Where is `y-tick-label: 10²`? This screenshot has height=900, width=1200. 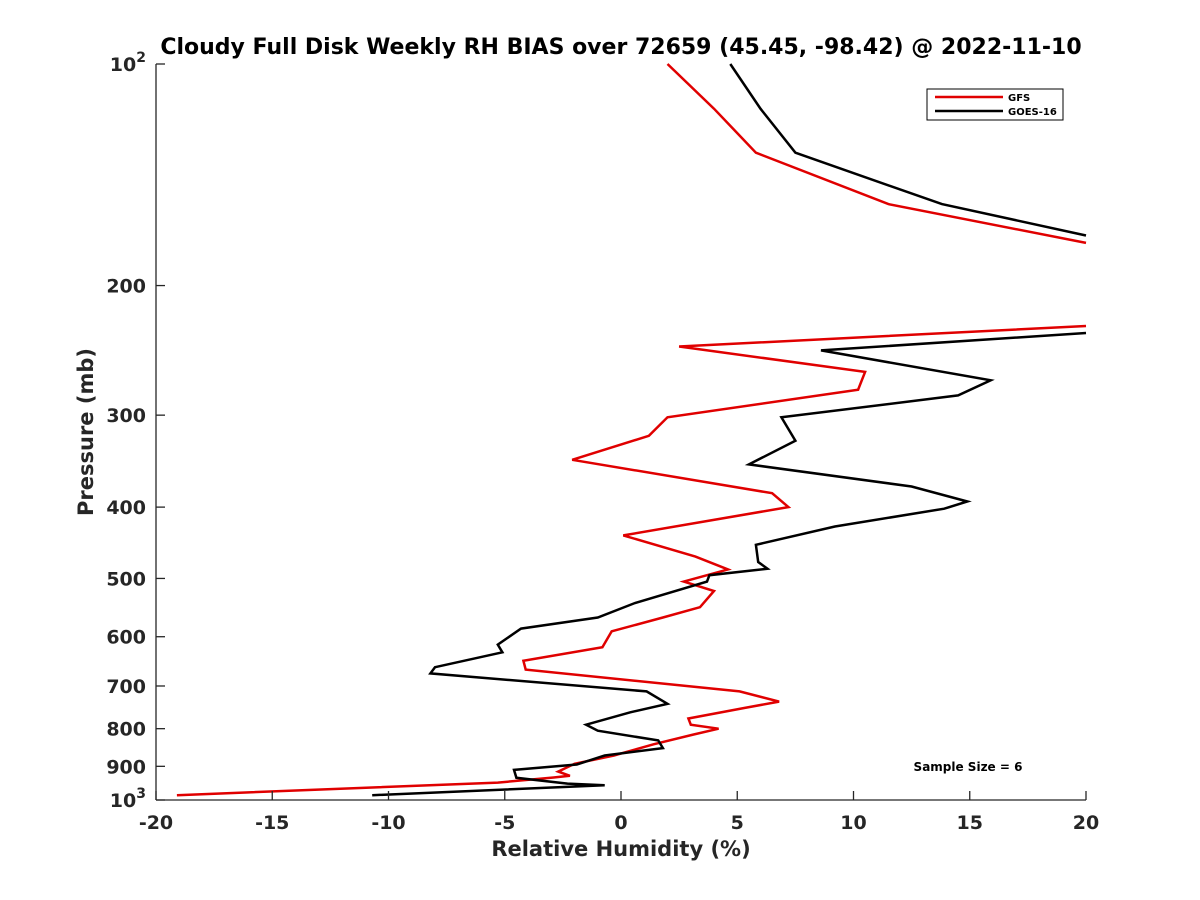 y-tick-label: 10² is located at coordinates (128, 63).